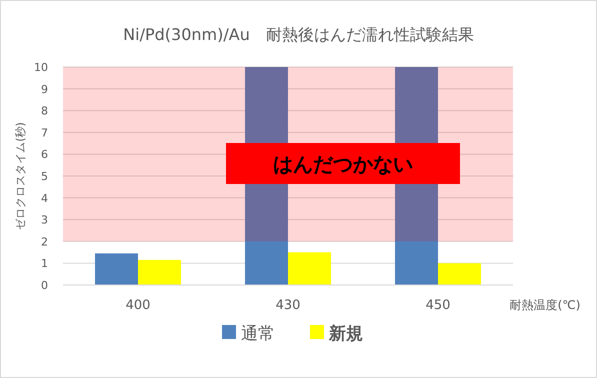 This screenshot has height=378, width=597. Describe the element at coordinates (44, 176) in the screenshot. I see `y-tick-label: 5` at that location.